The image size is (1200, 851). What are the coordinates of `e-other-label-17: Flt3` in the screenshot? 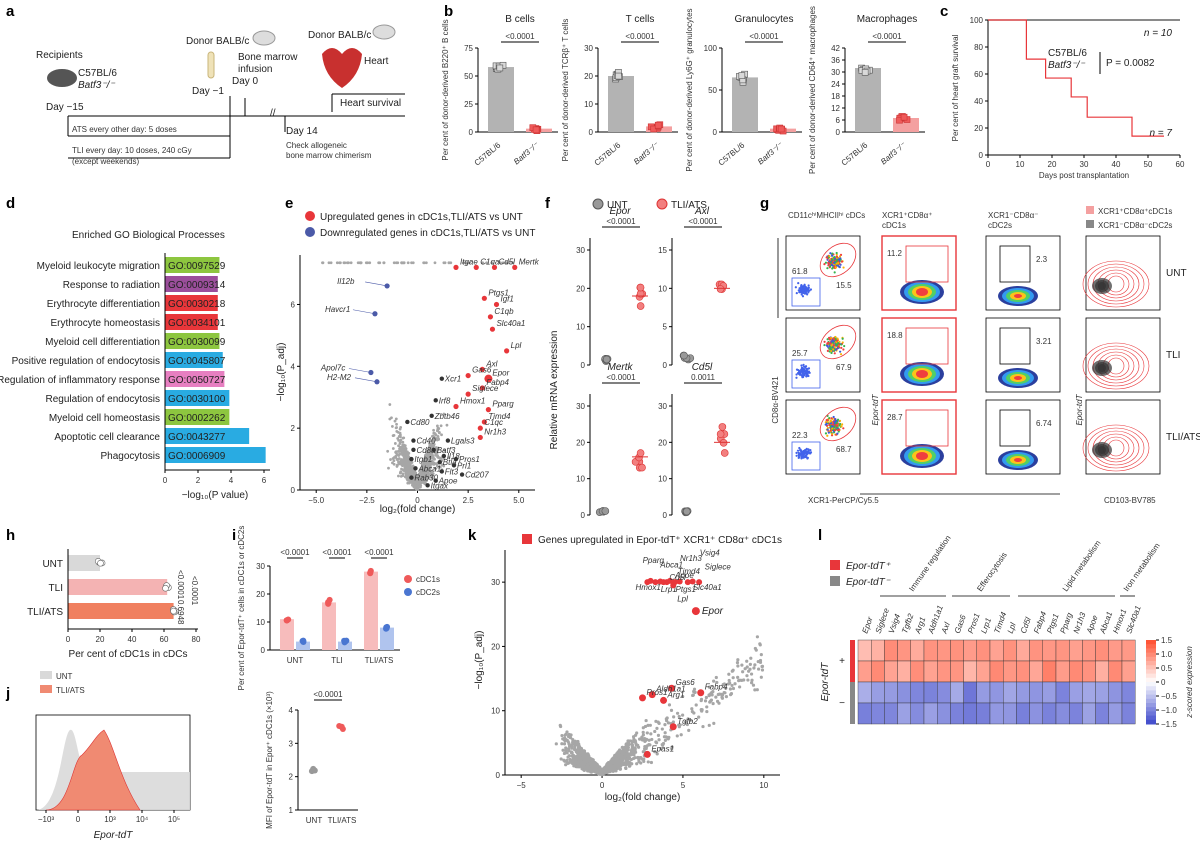 It's located at (452, 471).